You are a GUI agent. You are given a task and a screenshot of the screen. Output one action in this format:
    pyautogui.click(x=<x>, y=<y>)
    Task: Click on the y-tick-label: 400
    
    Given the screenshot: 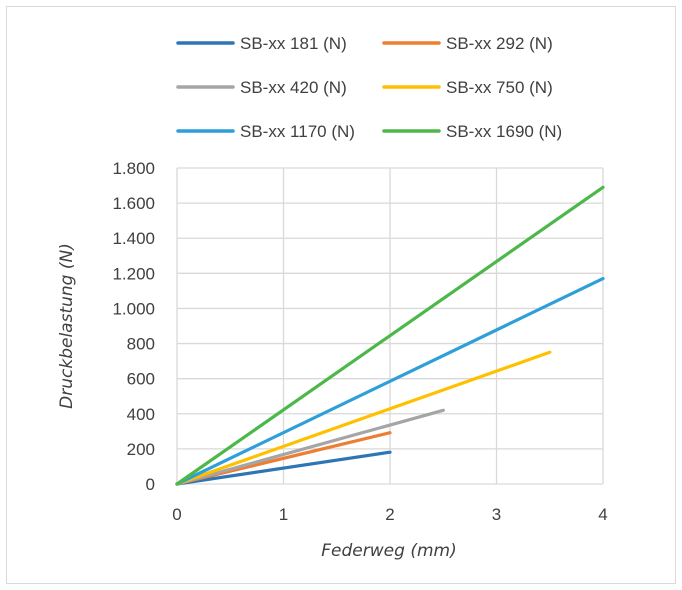 What is the action you would take?
    pyautogui.click(x=141, y=414)
    